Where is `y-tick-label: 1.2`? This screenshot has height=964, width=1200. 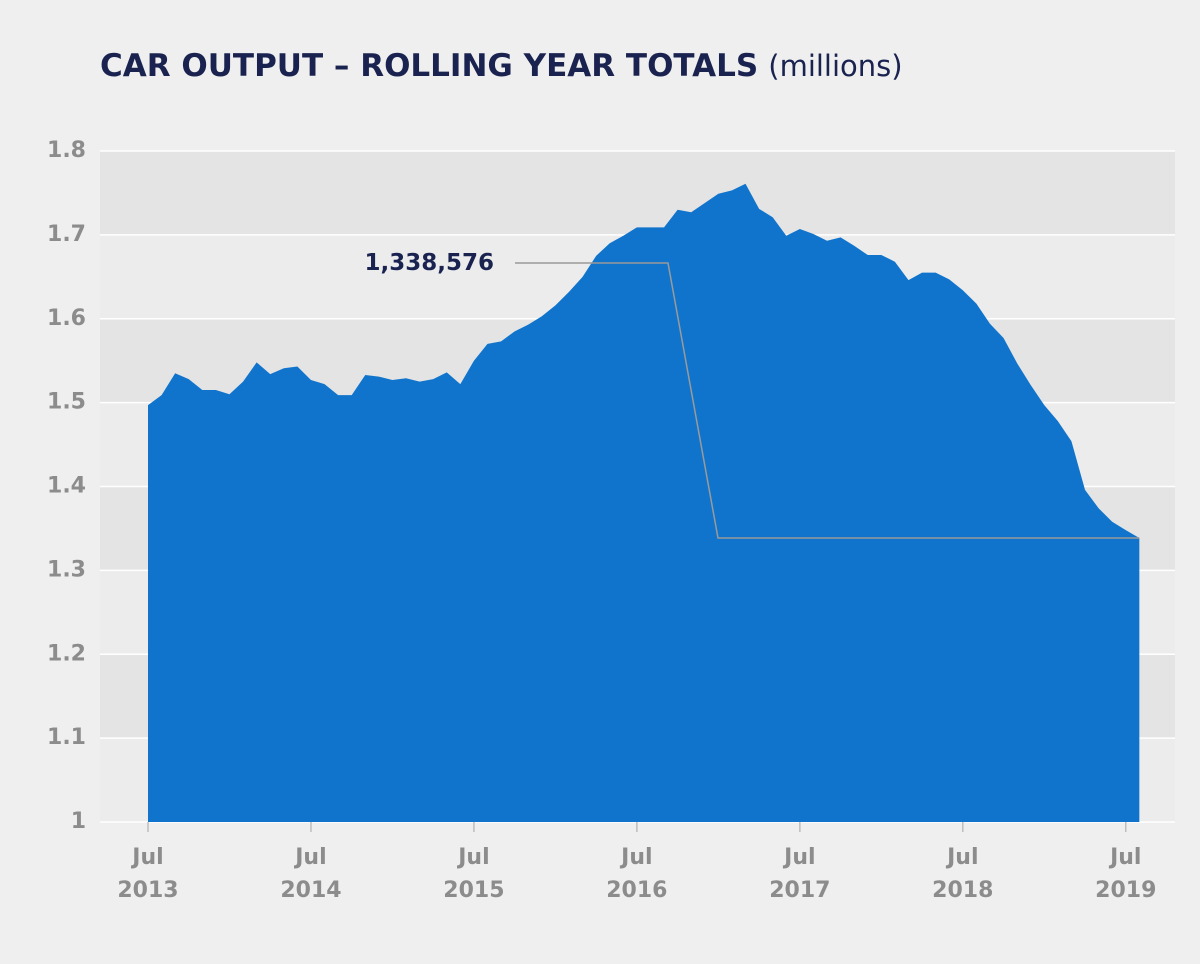 y-tick-label: 1.2 is located at coordinates (66, 653).